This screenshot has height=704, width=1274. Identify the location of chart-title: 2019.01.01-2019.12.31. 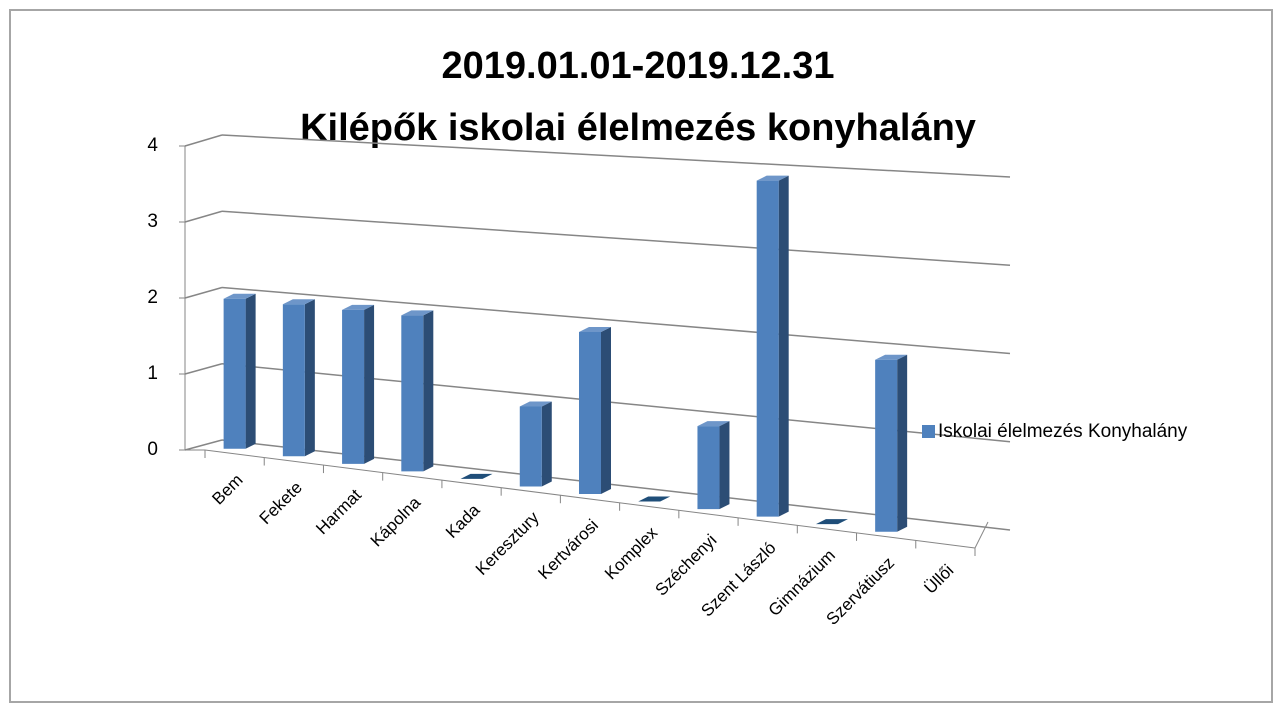
(637, 66).